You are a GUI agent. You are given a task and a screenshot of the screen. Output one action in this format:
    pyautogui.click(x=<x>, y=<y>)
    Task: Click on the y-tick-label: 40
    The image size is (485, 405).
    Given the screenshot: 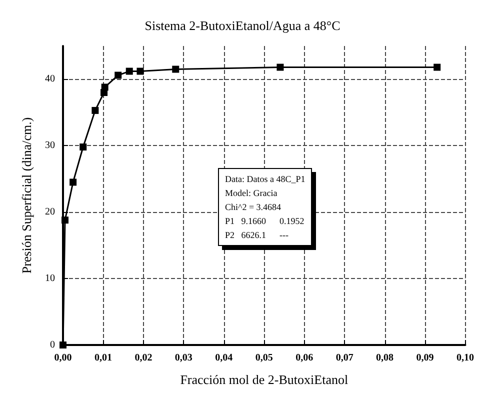 What is the action you would take?
    pyautogui.click(x=50, y=79)
    